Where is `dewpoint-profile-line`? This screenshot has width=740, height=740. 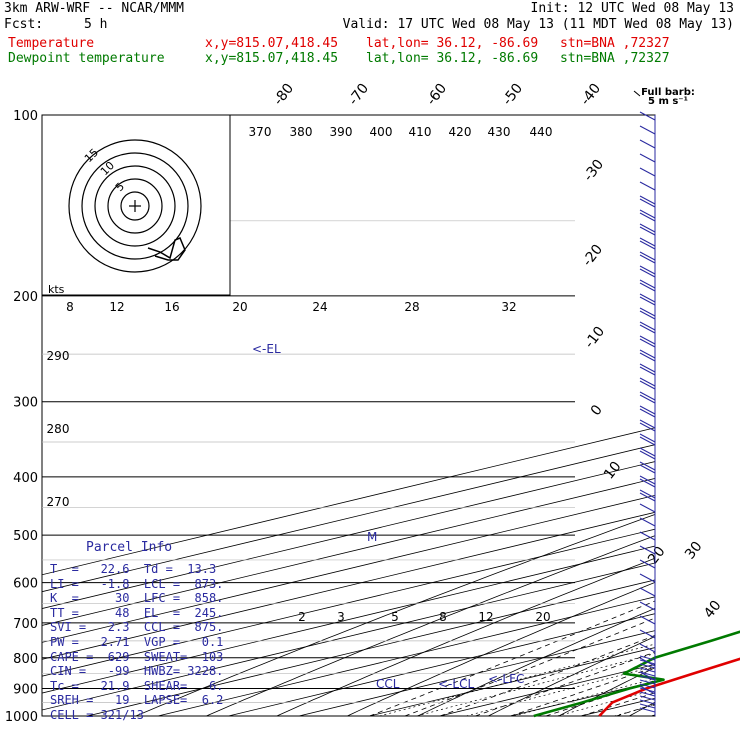 dewpoint-profile-line is located at coordinates (636, 674).